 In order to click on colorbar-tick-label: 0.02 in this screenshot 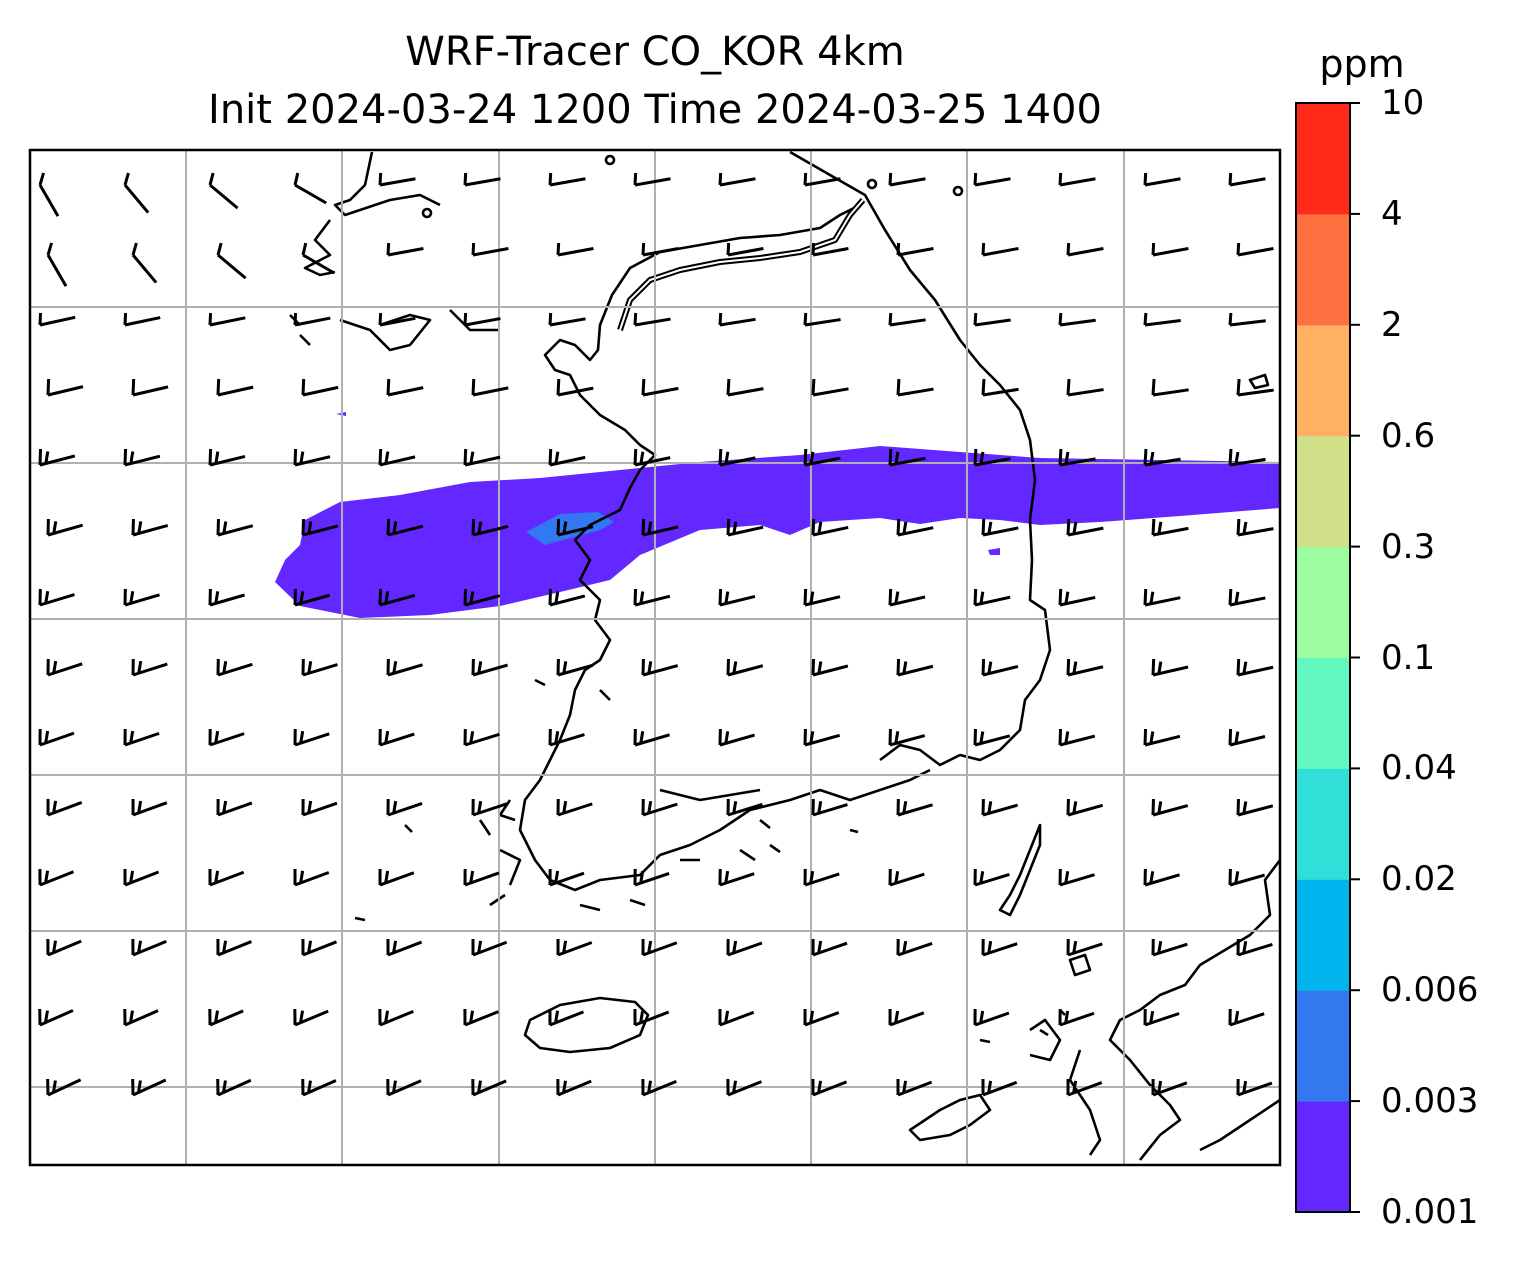, I will do `click(1419, 879)`.